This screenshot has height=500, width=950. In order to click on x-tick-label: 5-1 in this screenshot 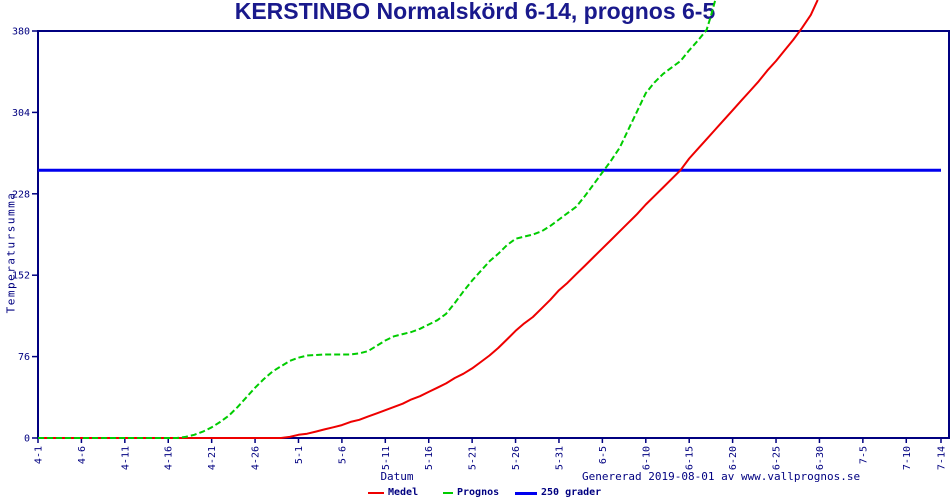, I will do `click(299, 455)`.